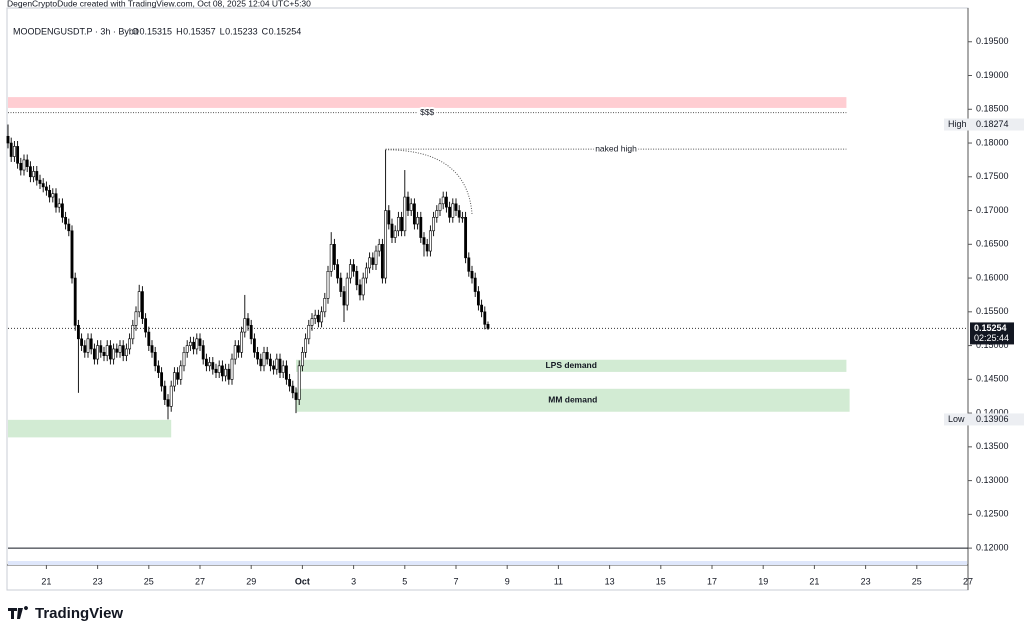 The image size is (1024, 641). Describe the element at coordinates (992, 345) in the screenshot. I see `y-tick-label: 0.15000` at that location.